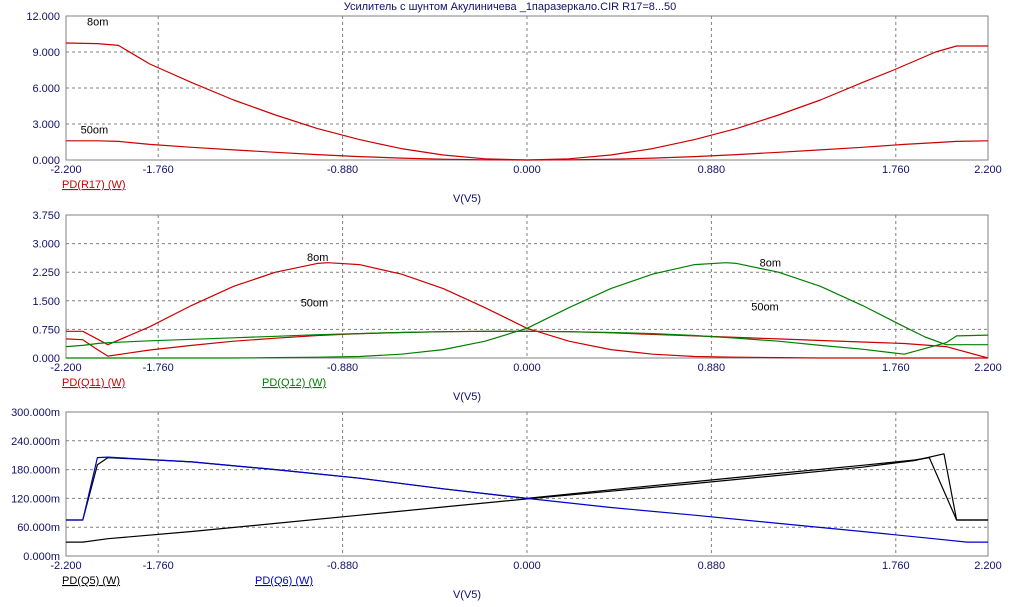 The height and width of the screenshot is (607, 1020). What do you see at coordinates (41, 557) in the screenshot?
I see `y-tick-label: 0.000m` at bounding box center [41, 557].